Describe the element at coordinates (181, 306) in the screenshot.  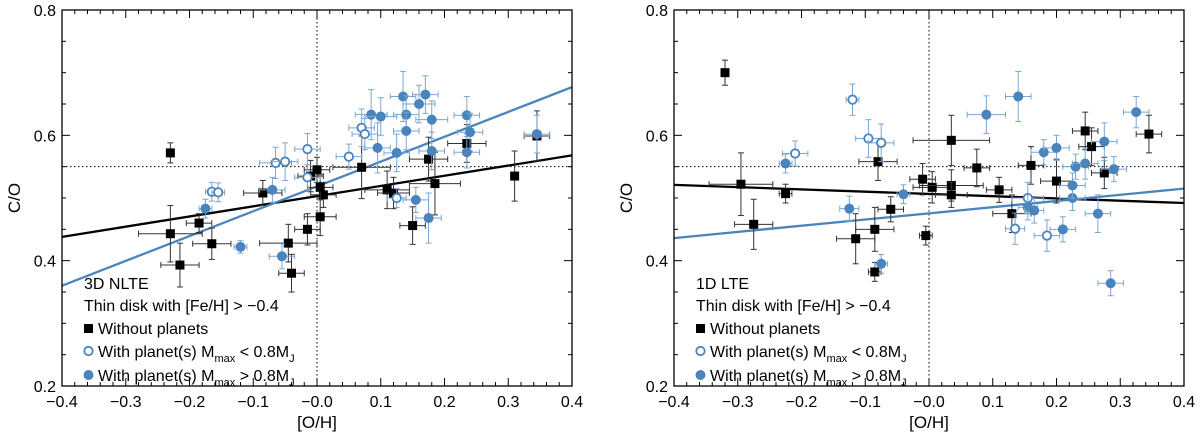
I see `panel-subtitle: Thin disk with [Fe/H] > −0.4` at that location.